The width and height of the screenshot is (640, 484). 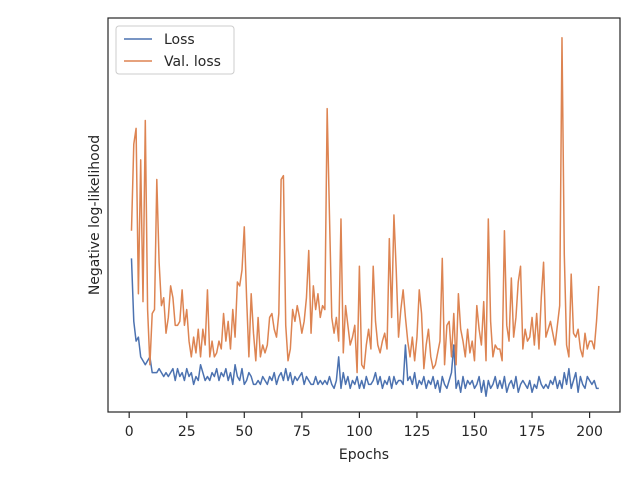 I want to click on y-axis-label: Negative log-likelihood, so click(x=95, y=215).